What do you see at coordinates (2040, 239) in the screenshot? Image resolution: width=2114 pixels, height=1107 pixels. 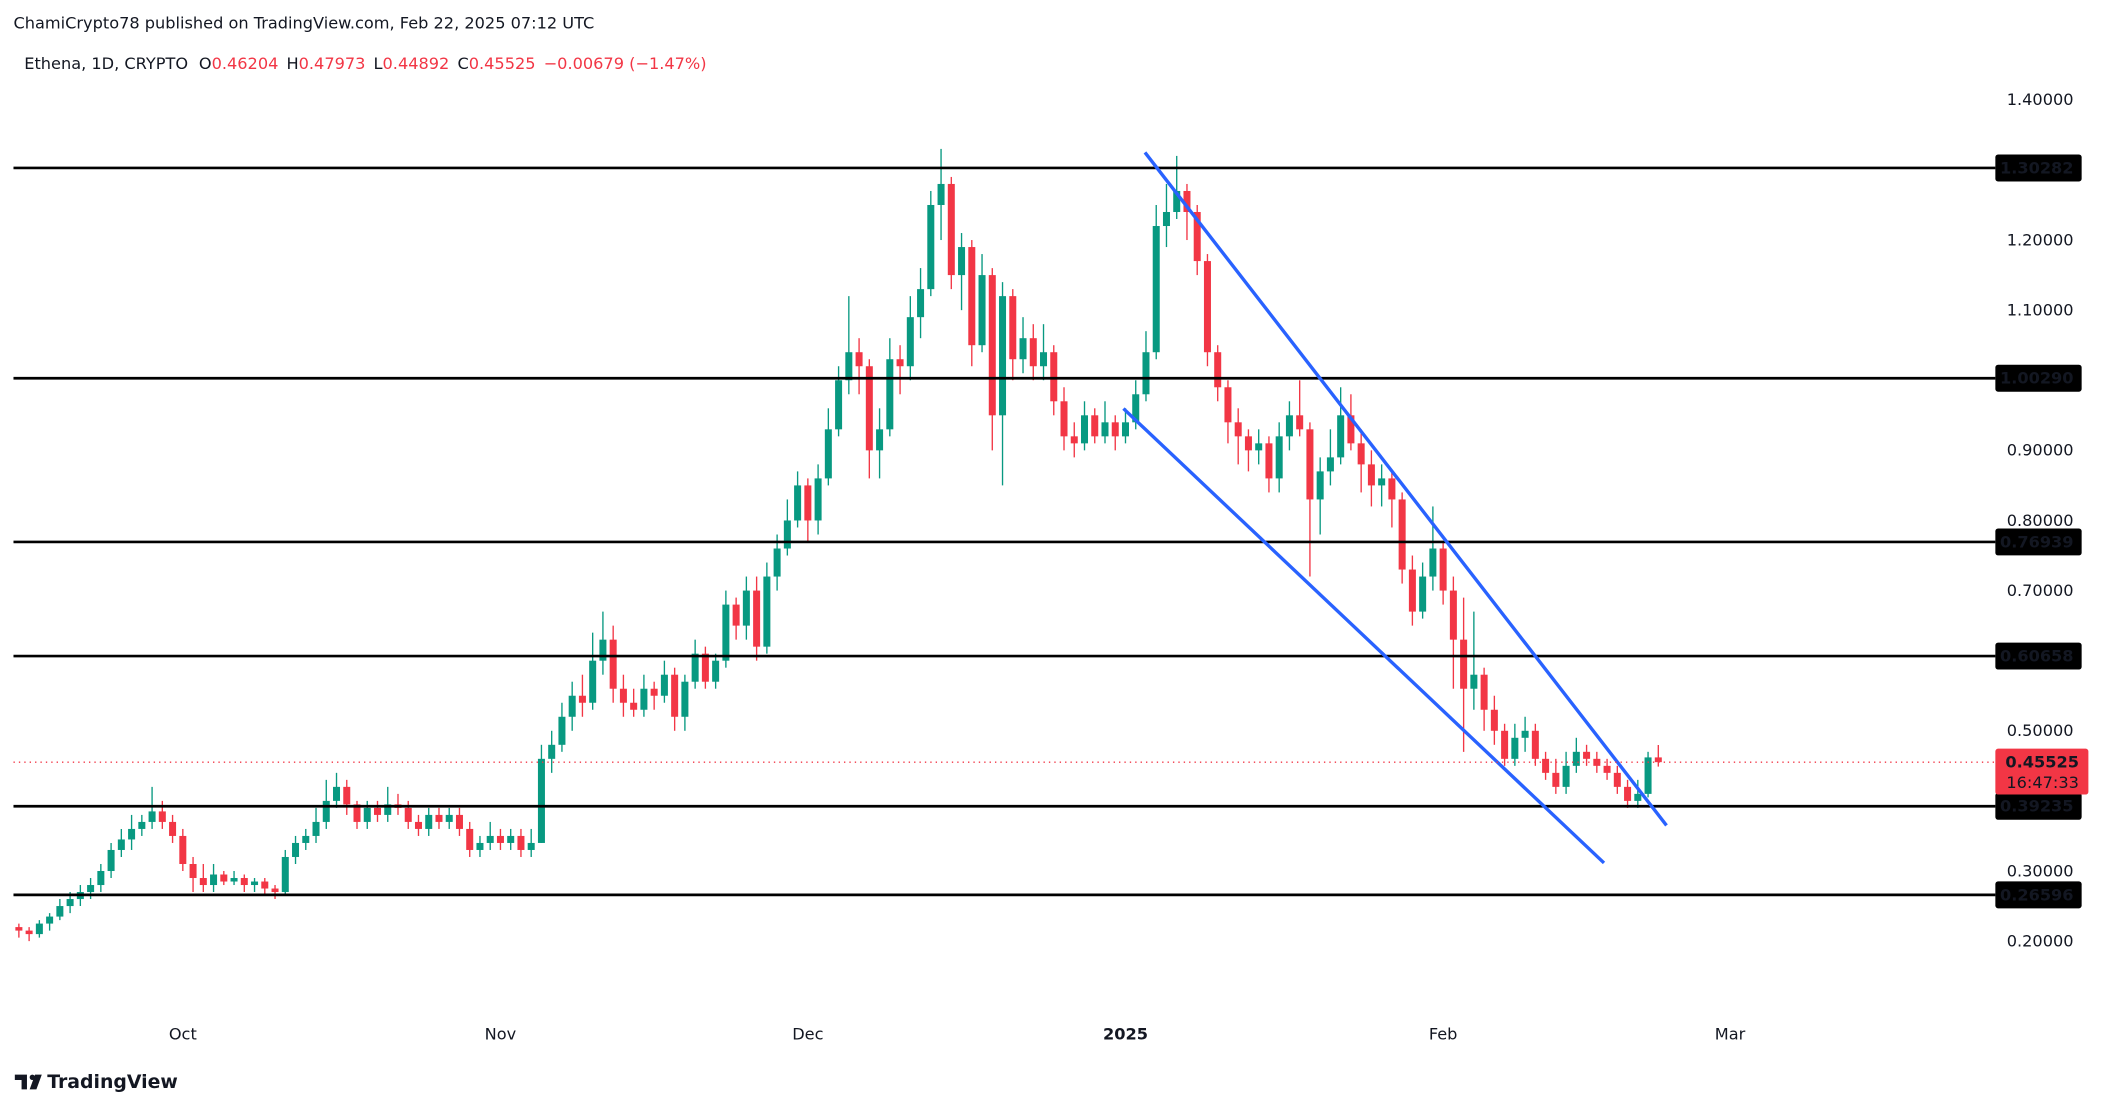 I see `y-tick-label: 1.20000` at bounding box center [2040, 239].